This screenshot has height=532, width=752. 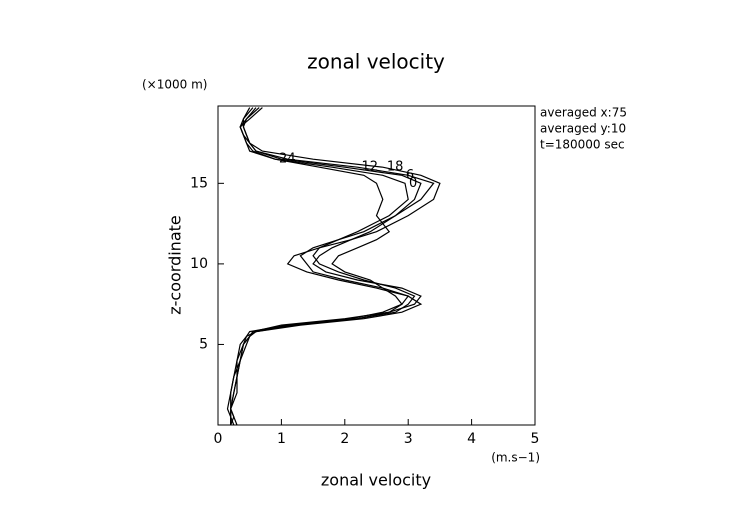 What do you see at coordinates (413, 183) in the screenshot?
I see `series-label: 0` at bounding box center [413, 183].